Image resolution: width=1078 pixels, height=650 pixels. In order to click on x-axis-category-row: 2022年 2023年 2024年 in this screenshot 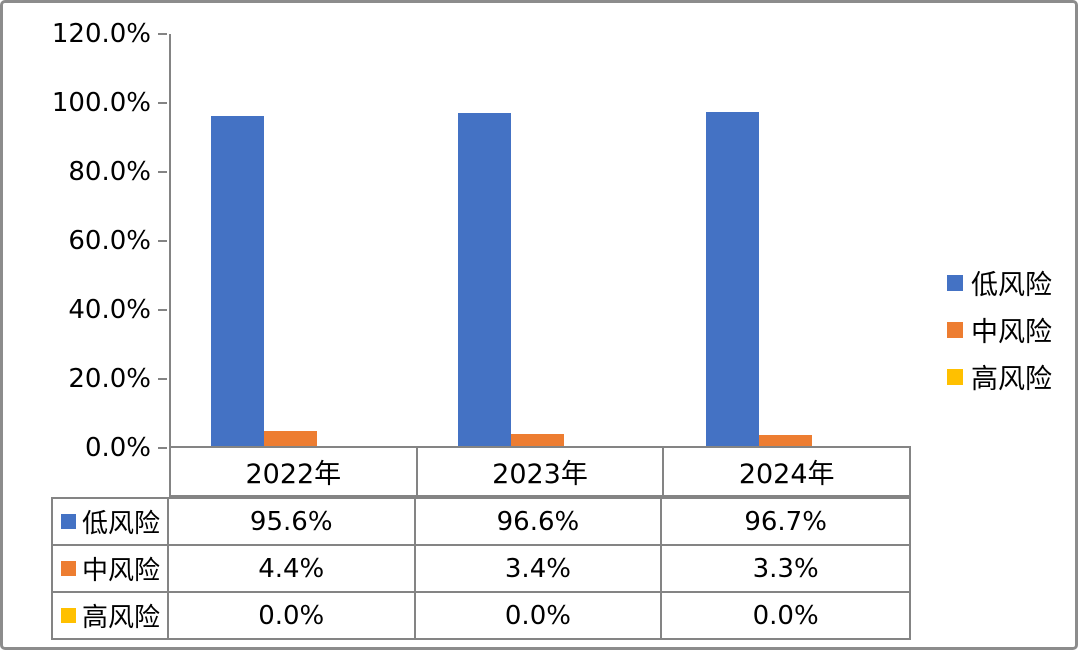, I will do `click(540, 472)`.